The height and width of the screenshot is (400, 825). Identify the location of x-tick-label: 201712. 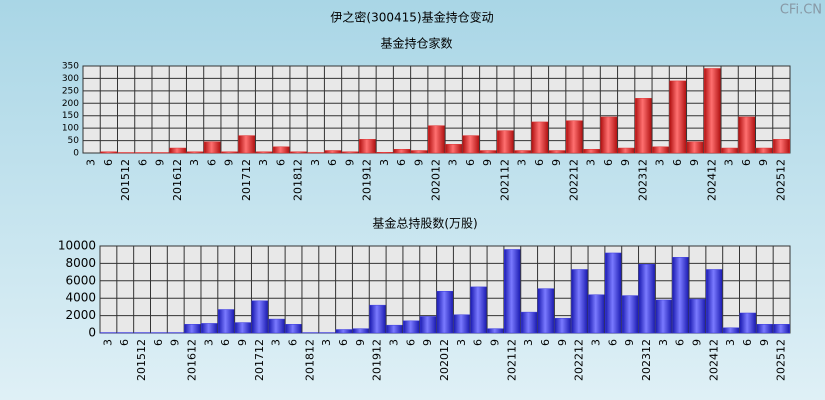
(259, 360).